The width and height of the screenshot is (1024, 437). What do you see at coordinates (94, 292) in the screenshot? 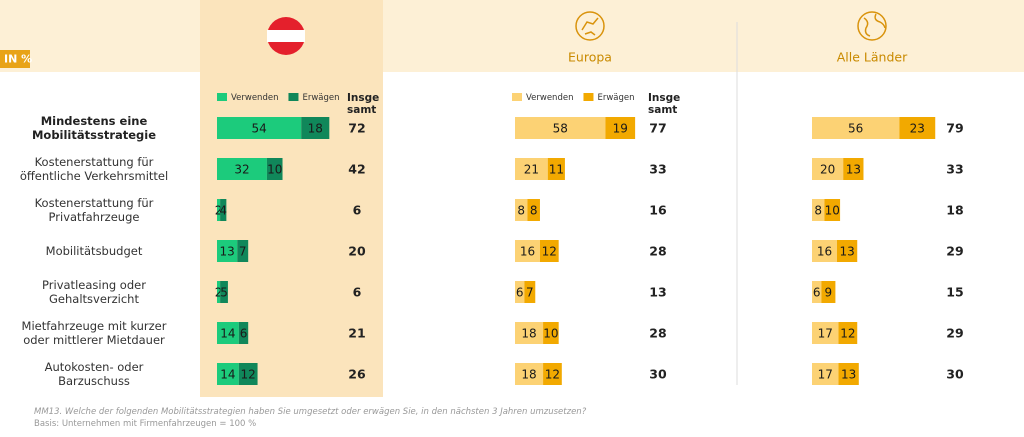
I see `category-label: Privatleasing oder Gehaltsverzicht` at bounding box center [94, 292].